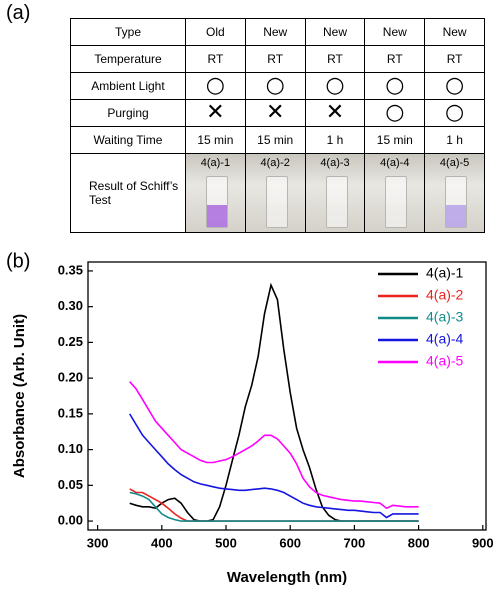 The image size is (493, 591). What do you see at coordinates (277, 140) in the screenshot?
I see `table-row: Waiting Time 15 min 15 min 1 h 15 min 1 h` at bounding box center [277, 140].